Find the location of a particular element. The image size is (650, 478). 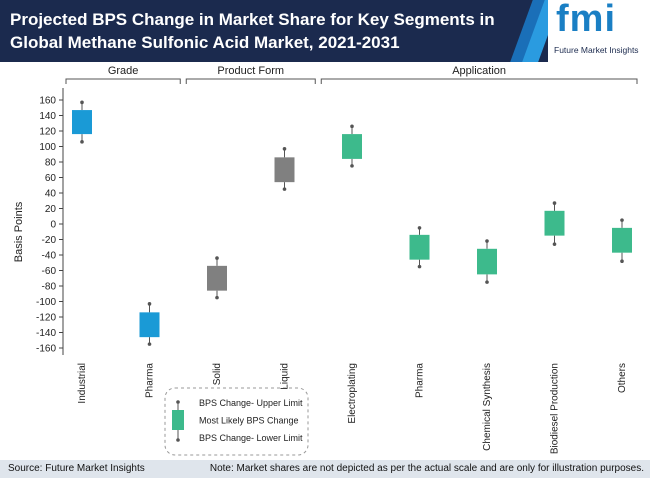

logo: fmi Future Market Insights is located at coordinates (599, 31).